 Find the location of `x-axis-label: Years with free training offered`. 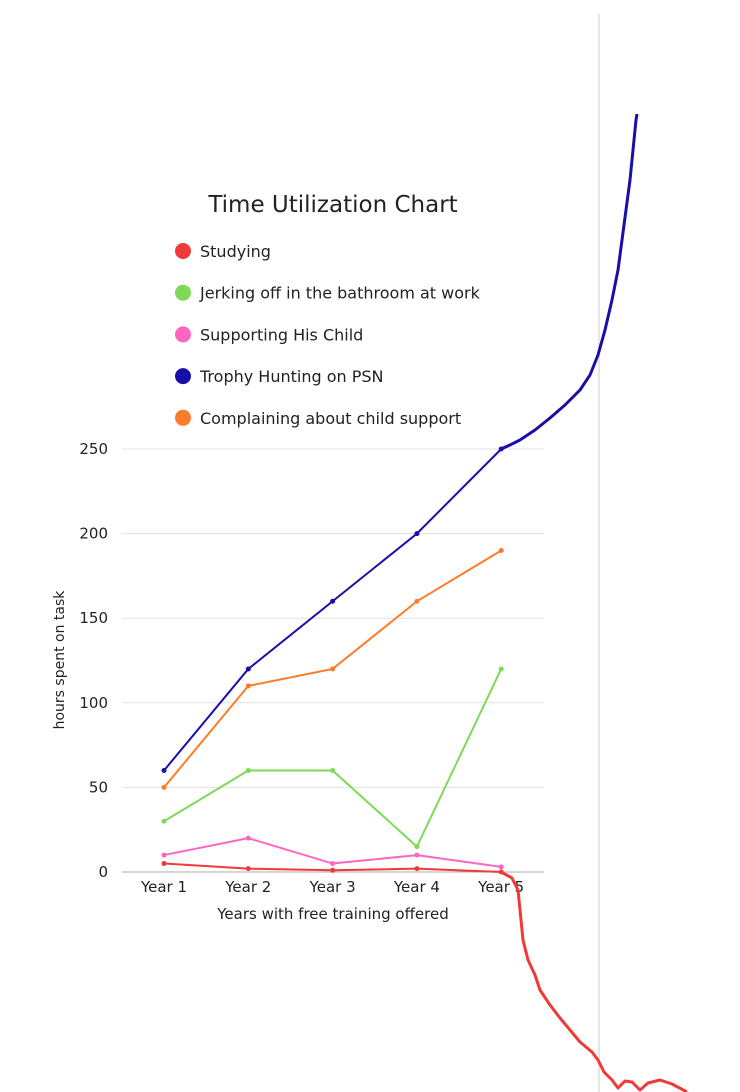

x-axis-label: Years with free training offered is located at coordinates (332, 914).